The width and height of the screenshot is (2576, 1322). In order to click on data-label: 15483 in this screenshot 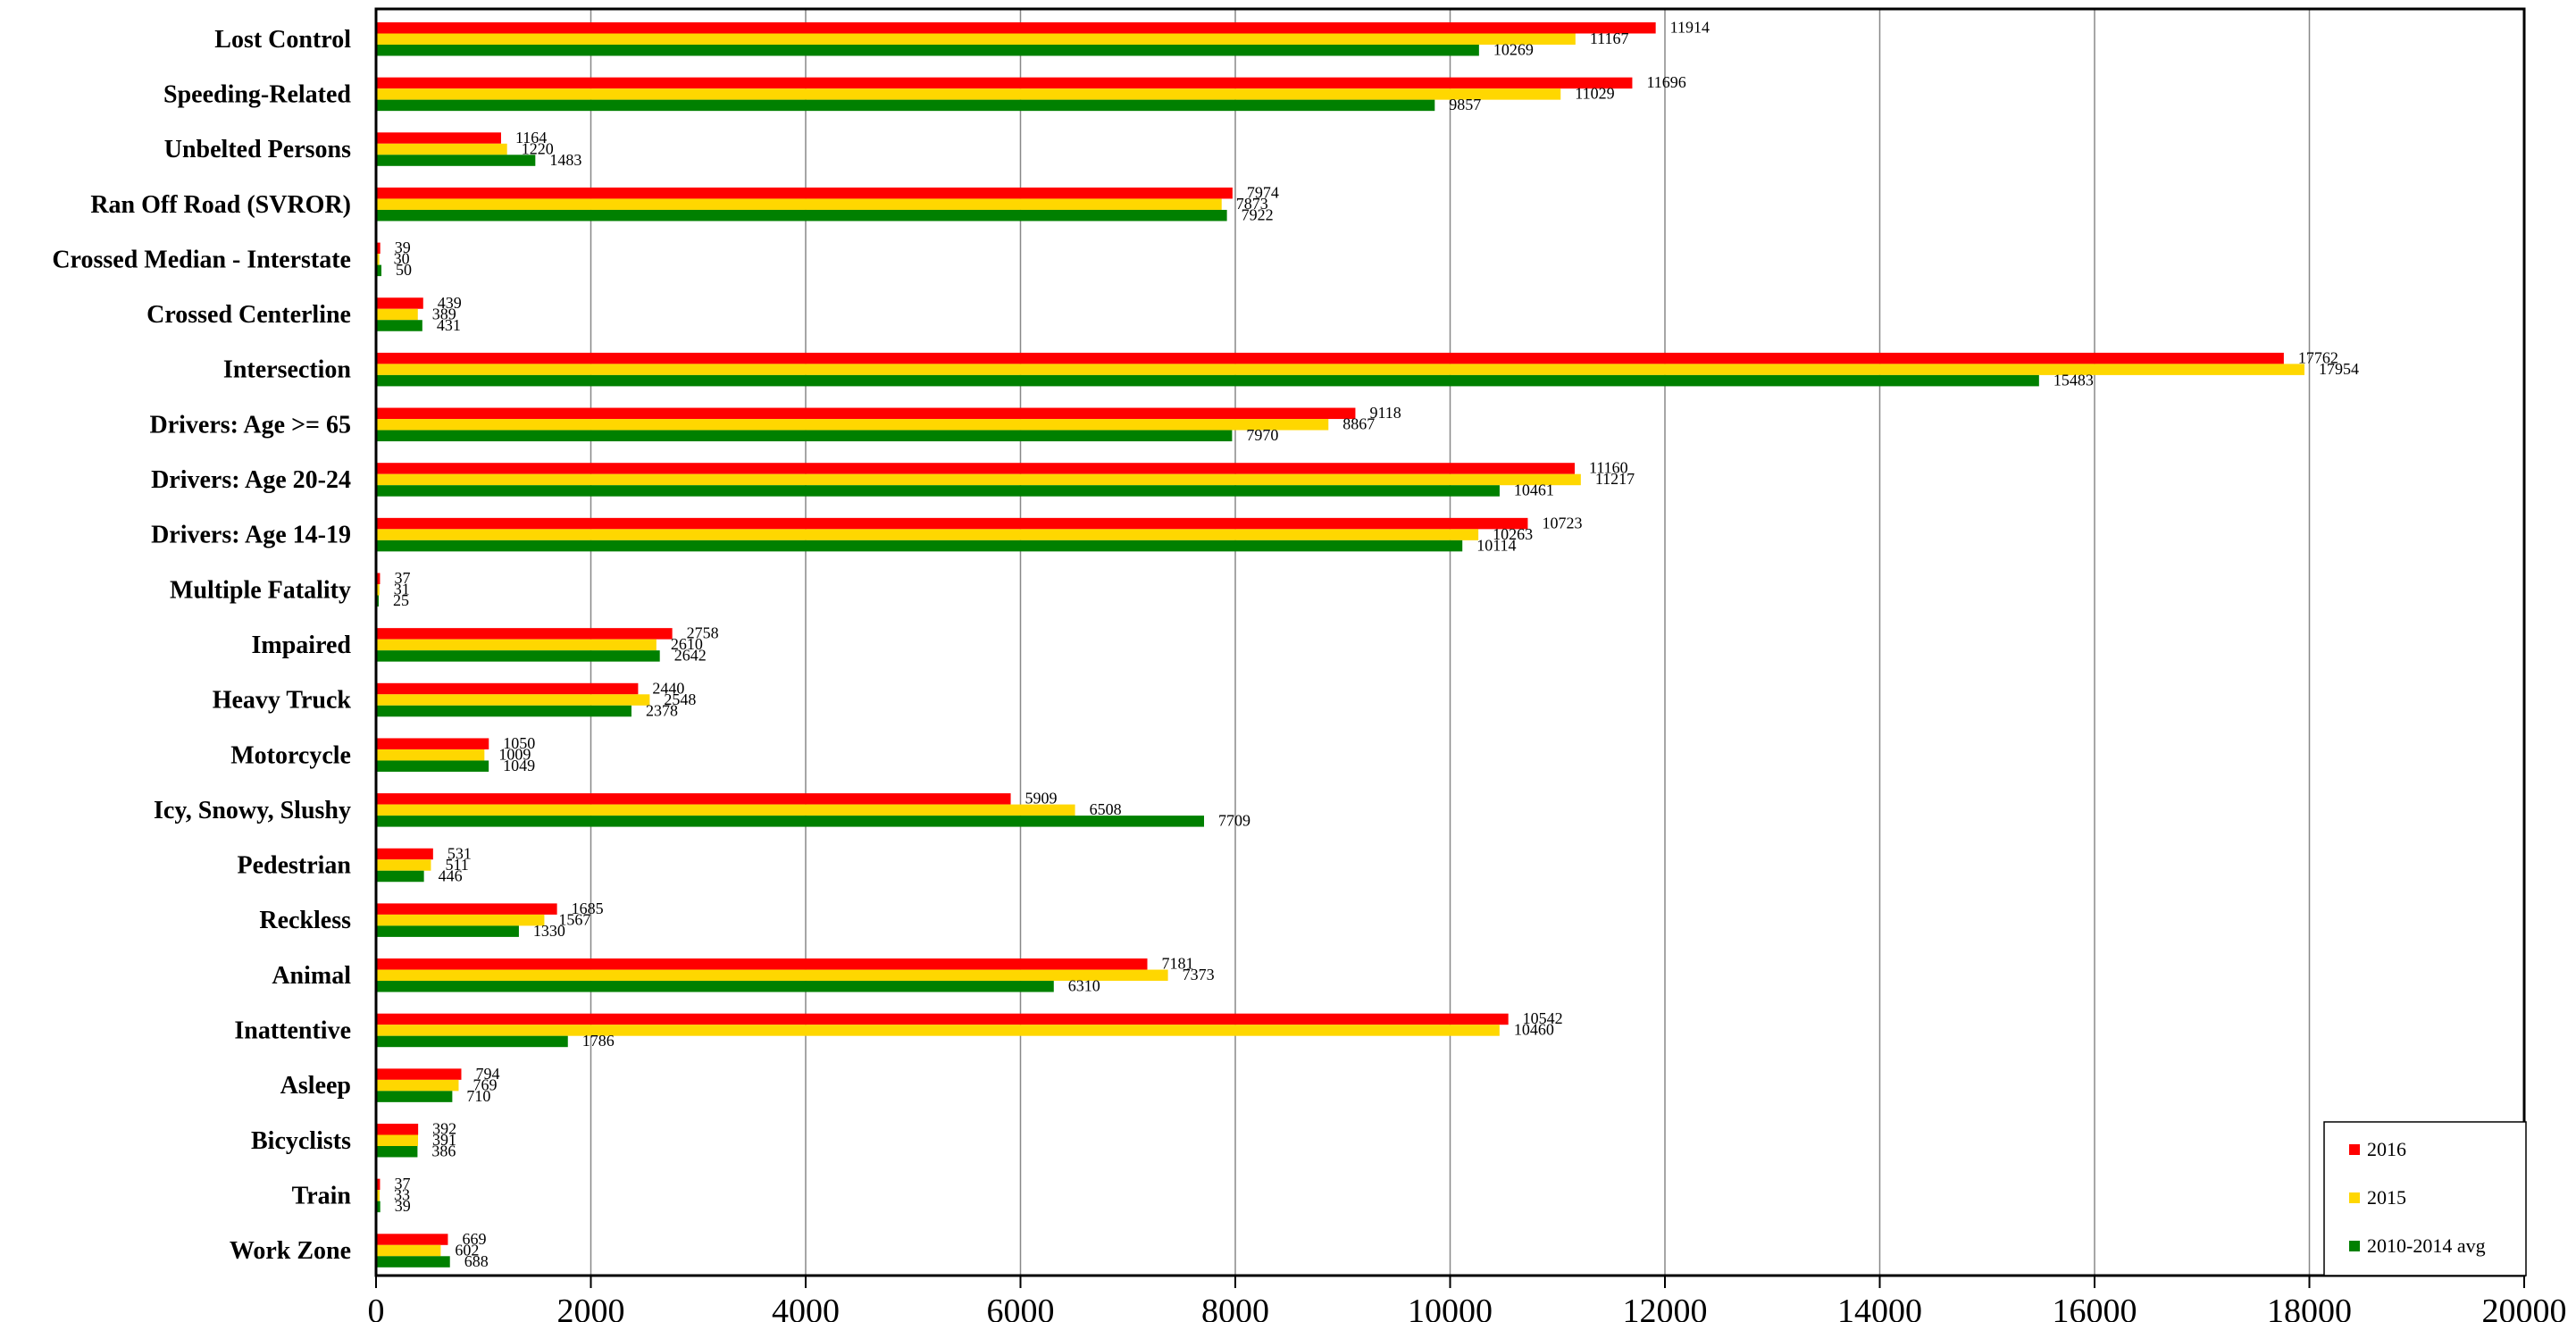, I will do `click(2074, 380)`.